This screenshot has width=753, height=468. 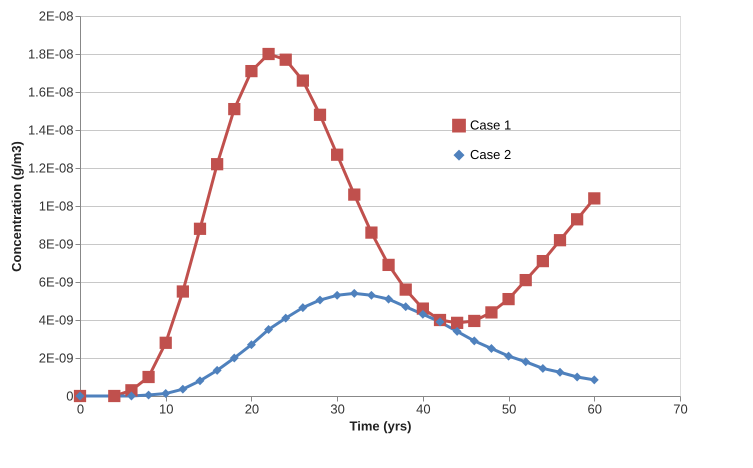 I want to click on x-tick-label: 0, so click(x=80, y=409).